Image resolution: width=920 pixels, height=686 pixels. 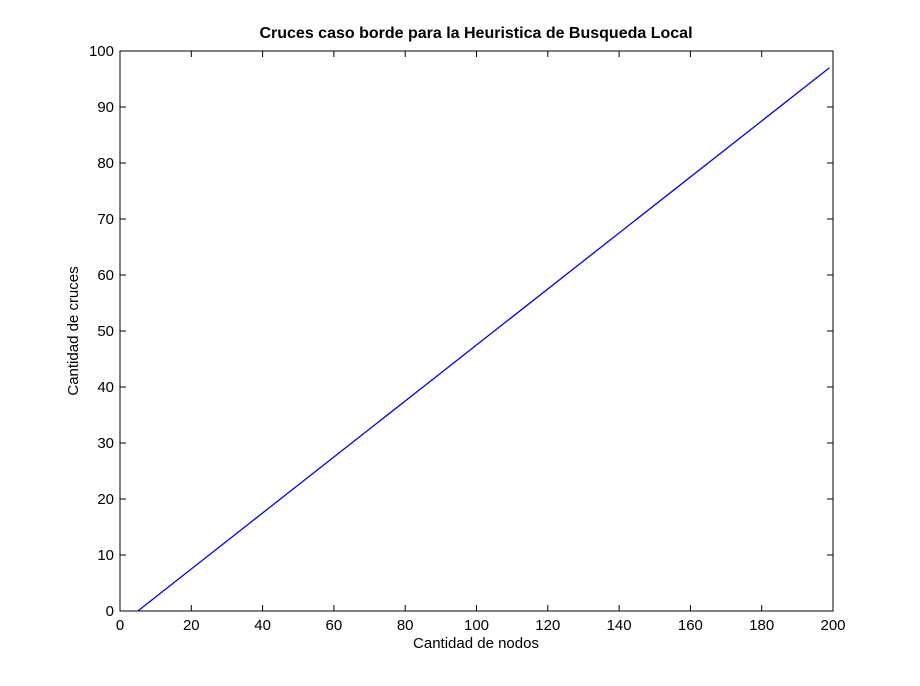 What do you see at coordinates (761, 625) in the screenshot?
I see `x-tick-label: 180` at bounding box center [761, 625].